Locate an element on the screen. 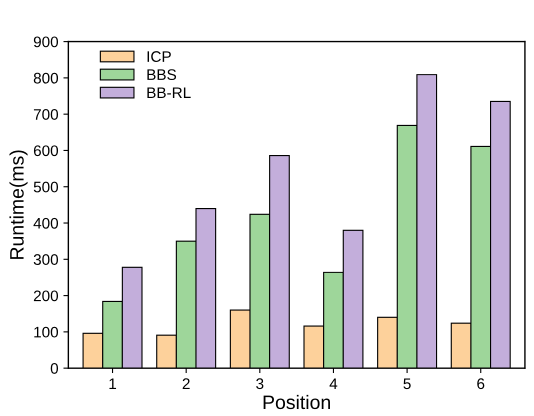 The image size is (534, 416). x-axis-title: Position is located at coordinates (297, 402).